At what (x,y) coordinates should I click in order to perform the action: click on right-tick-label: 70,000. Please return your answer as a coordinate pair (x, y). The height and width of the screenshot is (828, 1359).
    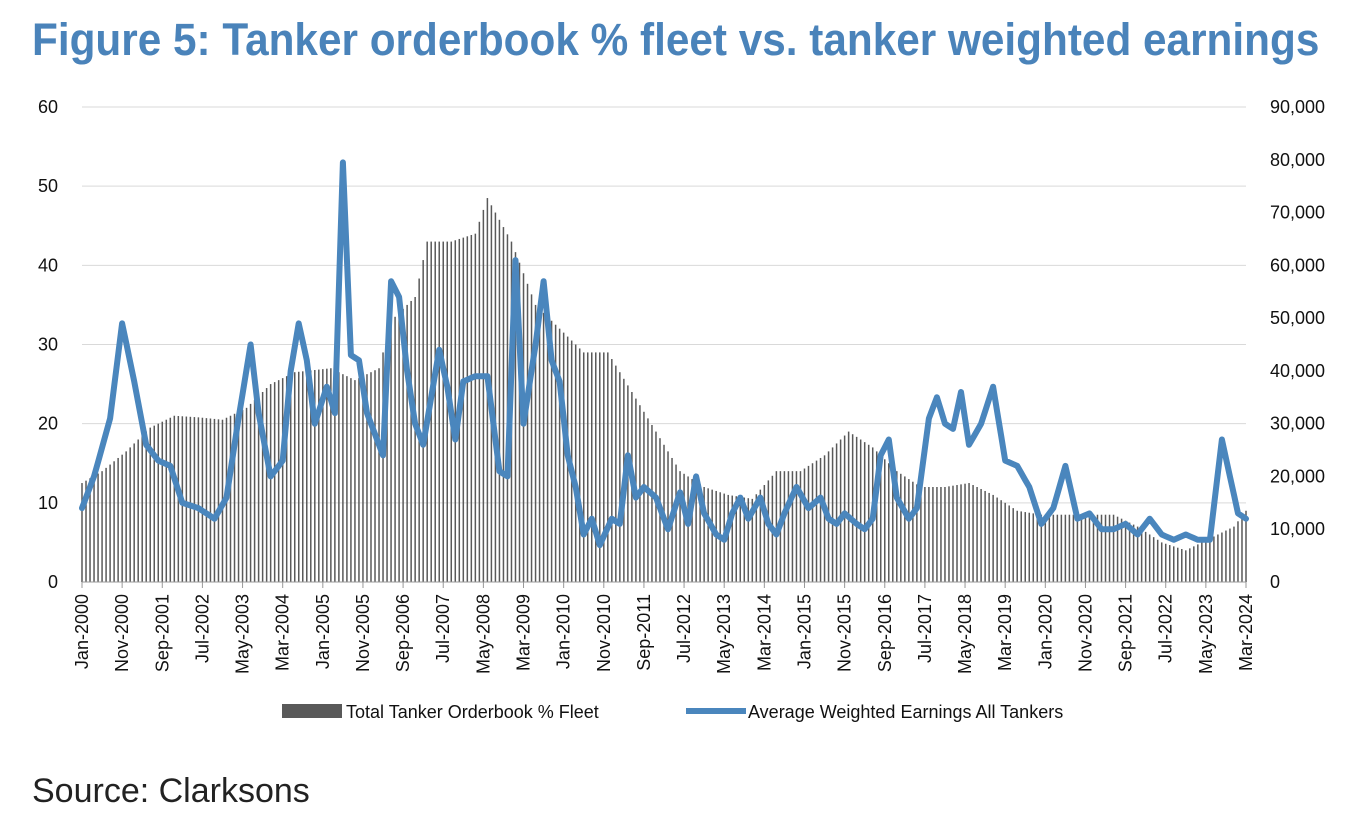
    Looking at the image, I should click on (1297, 213).